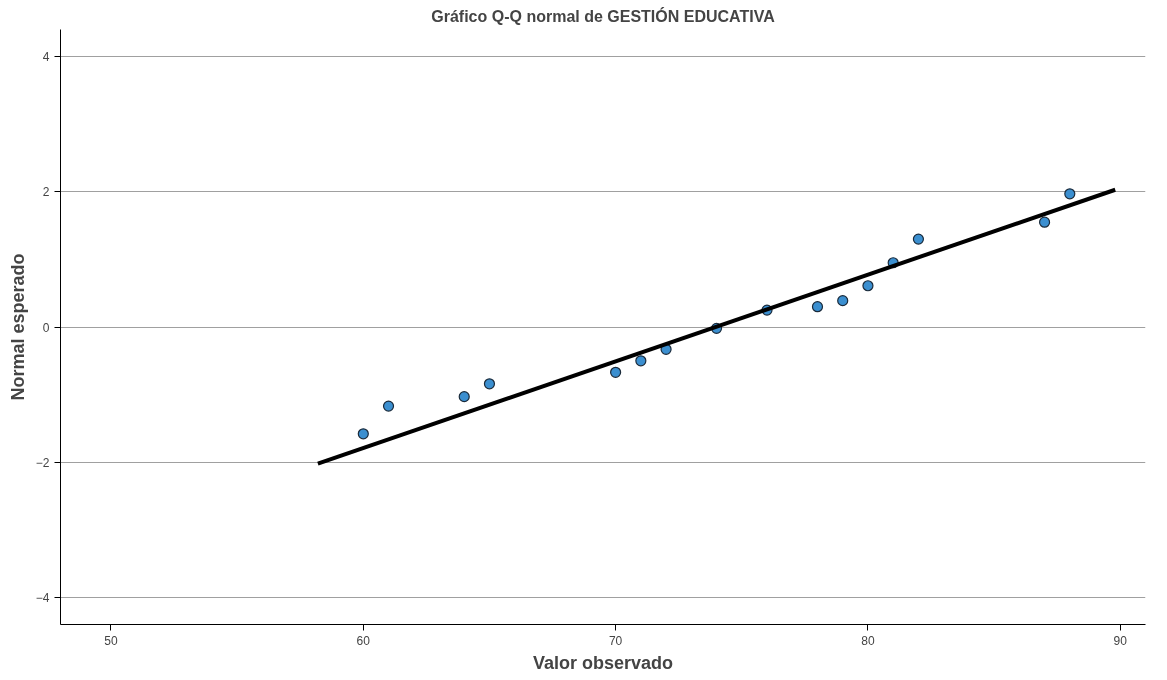 This screenshot has width=1167, height=680. What do you see at coordinates (42, 597) in the screenshot?
I see `y-tick-label: −4` at bounding box center [42, 597].